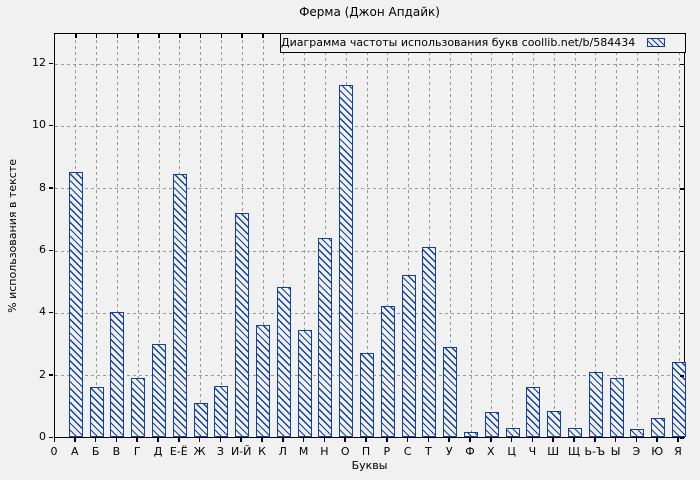  What do you see at coordinates (470, 451) in the screenshot?
I see `x-tick-label: Ф` at bounding box center [470, 451].